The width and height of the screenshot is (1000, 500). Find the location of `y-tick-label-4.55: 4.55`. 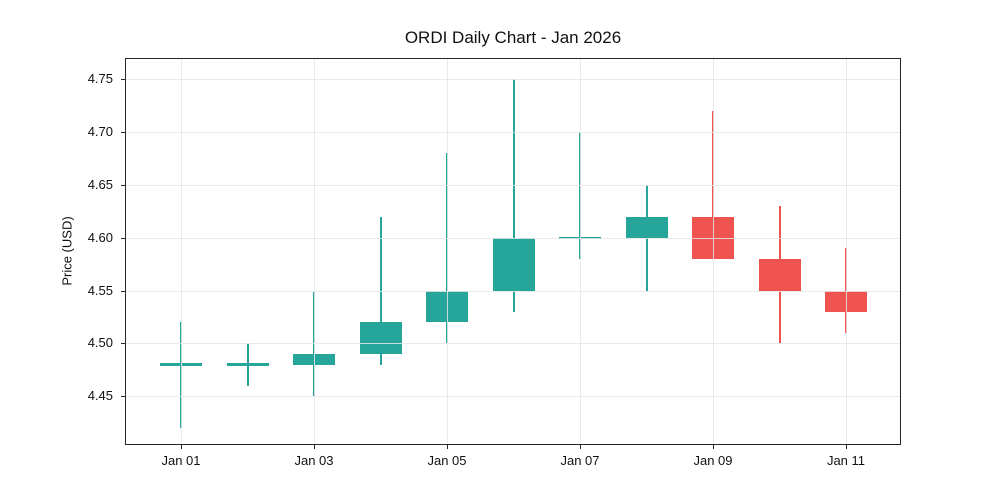

y-tick-label-4.55: 4.55 is located at coordinates (100, 290).